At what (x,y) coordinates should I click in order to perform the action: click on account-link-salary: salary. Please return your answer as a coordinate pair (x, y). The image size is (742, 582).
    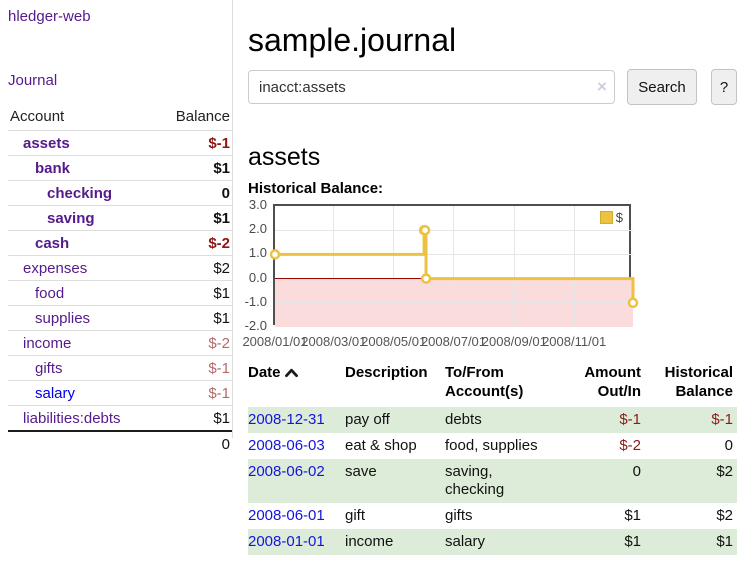
    Looking at the image, I should click on (55, 393).